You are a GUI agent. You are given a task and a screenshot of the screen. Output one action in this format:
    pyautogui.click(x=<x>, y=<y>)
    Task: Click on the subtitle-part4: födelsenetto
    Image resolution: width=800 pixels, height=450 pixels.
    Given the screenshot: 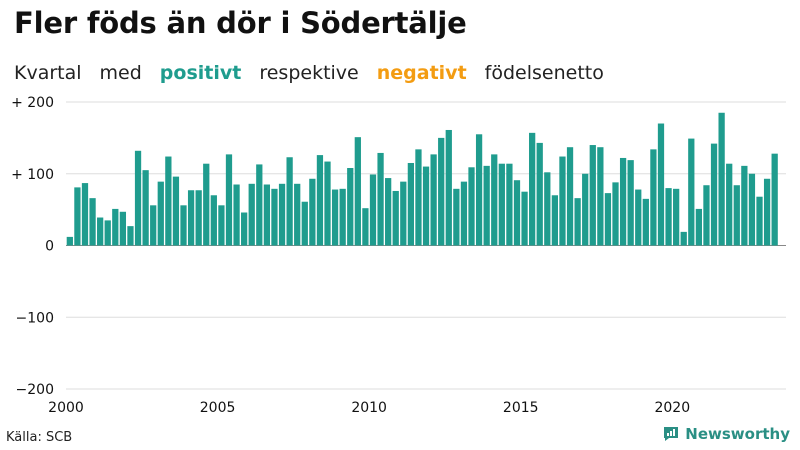 What is the action you would take?
    pyautogui.click(x=544, y=73)
    